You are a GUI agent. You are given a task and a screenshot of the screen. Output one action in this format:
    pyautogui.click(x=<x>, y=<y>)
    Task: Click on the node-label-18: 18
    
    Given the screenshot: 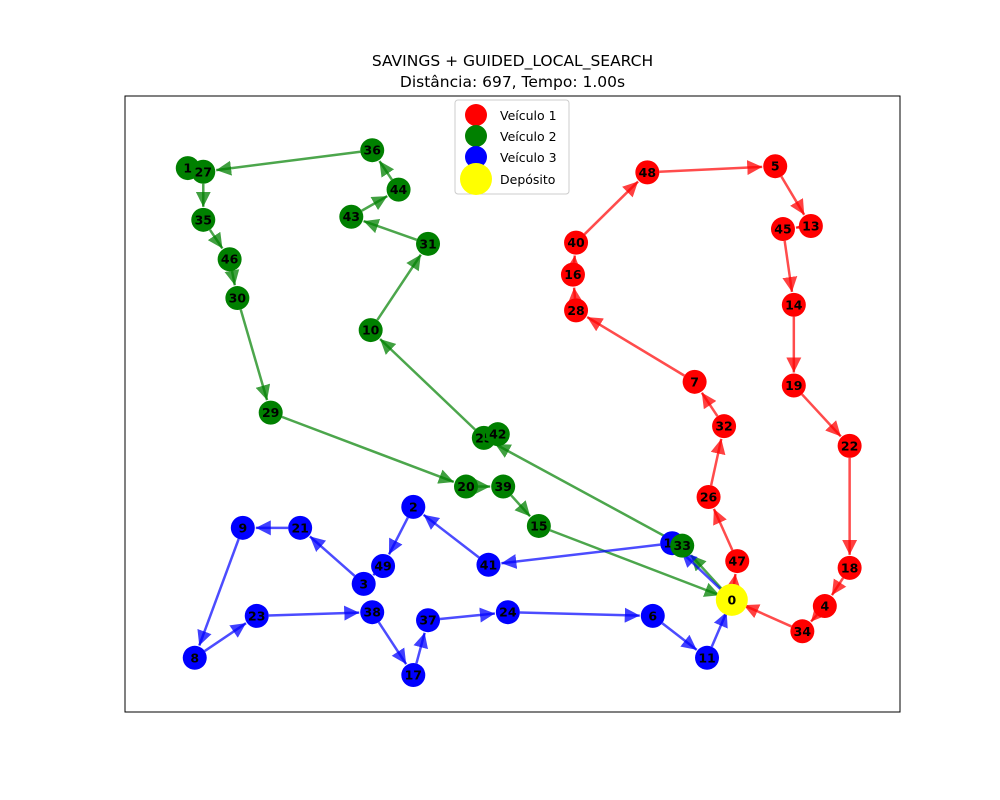 What is the action you would take?
    pyautogui.click(x=849, y=567)
    